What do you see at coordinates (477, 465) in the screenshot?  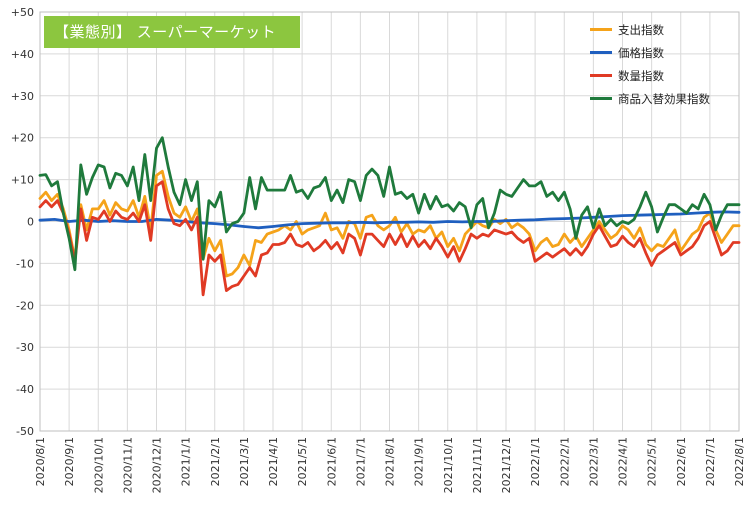 I see `x-tick-label: 2021/11/1` at bounding box center [477, 465].